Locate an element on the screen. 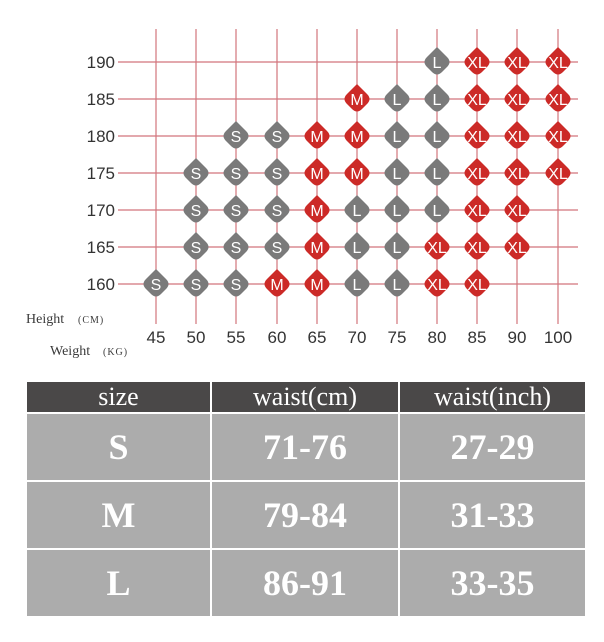 This screenshot has height=642, width=604. x-tick-label: 55 is located at coordinates (236, 337).